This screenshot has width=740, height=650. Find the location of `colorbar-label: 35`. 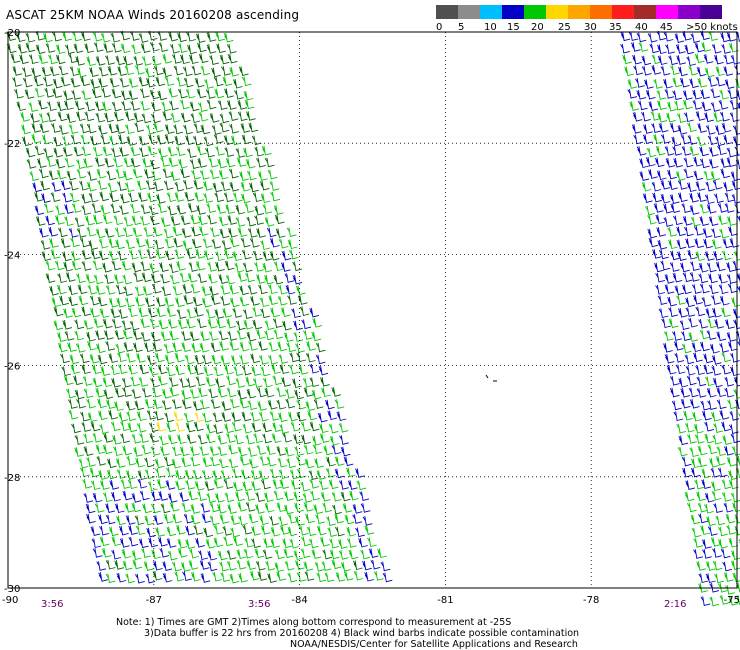

colorbar-label: 35 is located at coordinates (615, 27).